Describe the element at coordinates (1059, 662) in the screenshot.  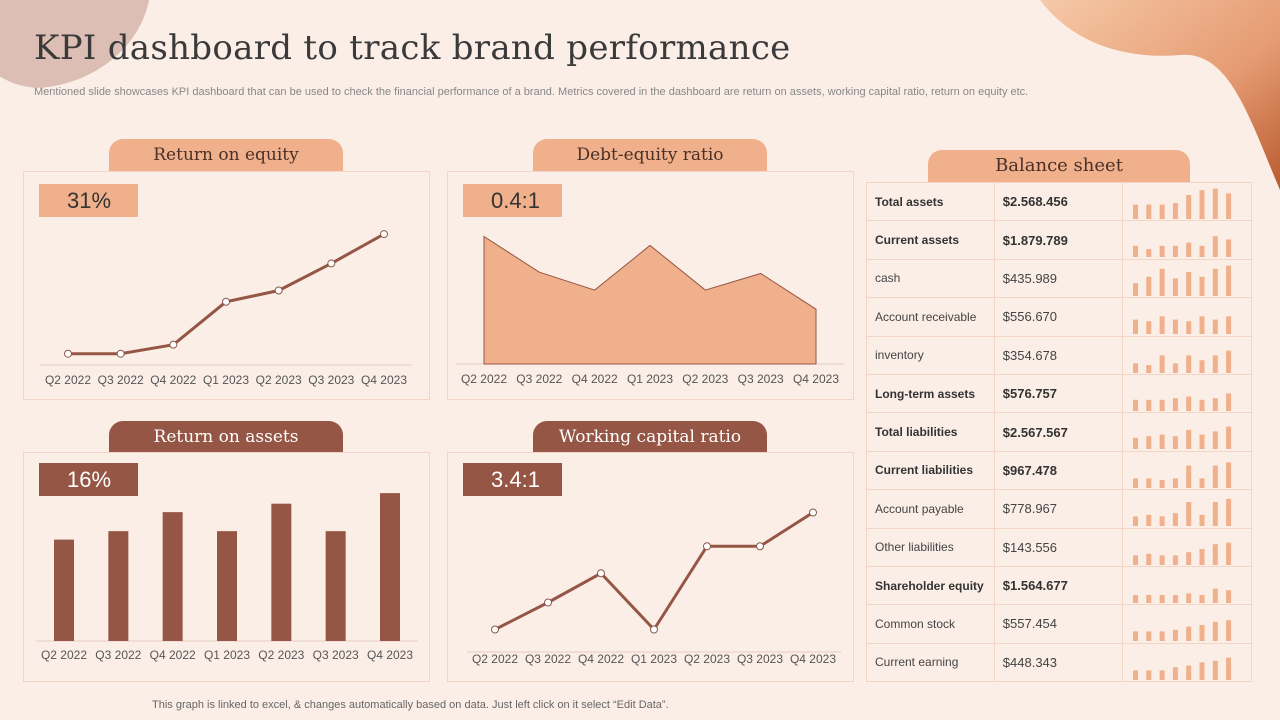
I see `balance-sheet-row: Current earning $448.343` at that location.